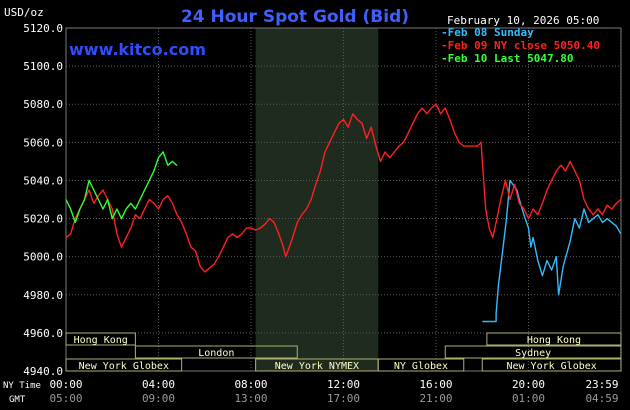 This screenshot has height=410, width=630. What do you see at coordinates (601, 398) in the screenshot?
I see `x-tick-label-gmt: 04:59` at bounding box center [601, 398].